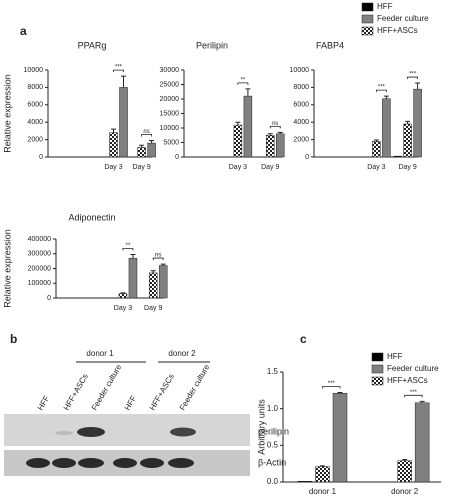  Describe the element at coordinates (273, 444) in the screenshot. I see `y-tick-label: 0.5` at that location.